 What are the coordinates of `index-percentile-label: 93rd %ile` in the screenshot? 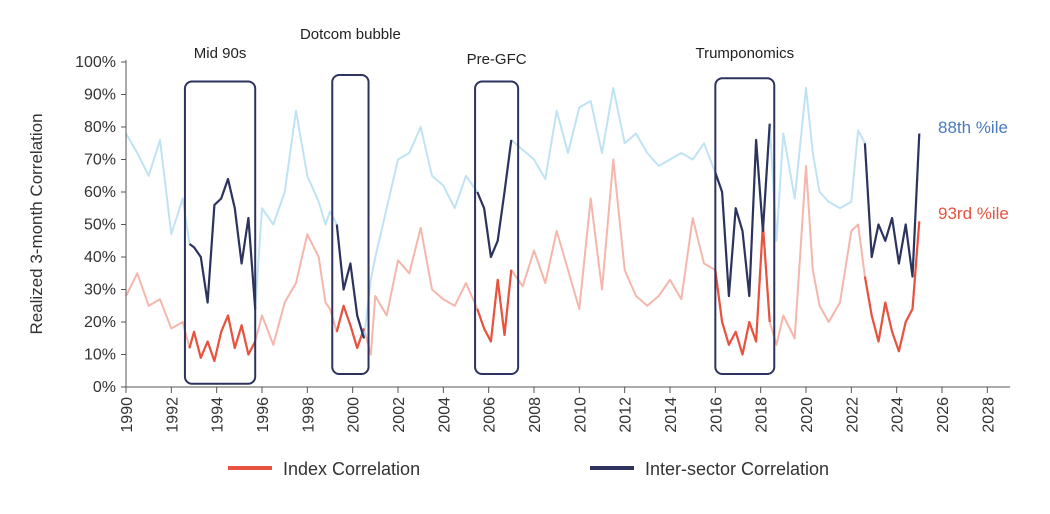 It's located at (973, 213).